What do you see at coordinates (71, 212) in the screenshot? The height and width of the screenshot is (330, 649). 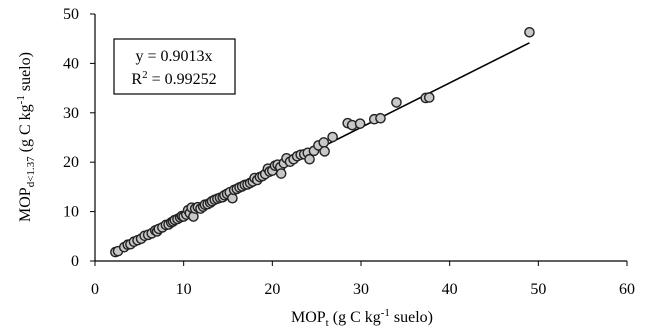 I see `y-tick-label: 10` at bounding box center [71, 212].